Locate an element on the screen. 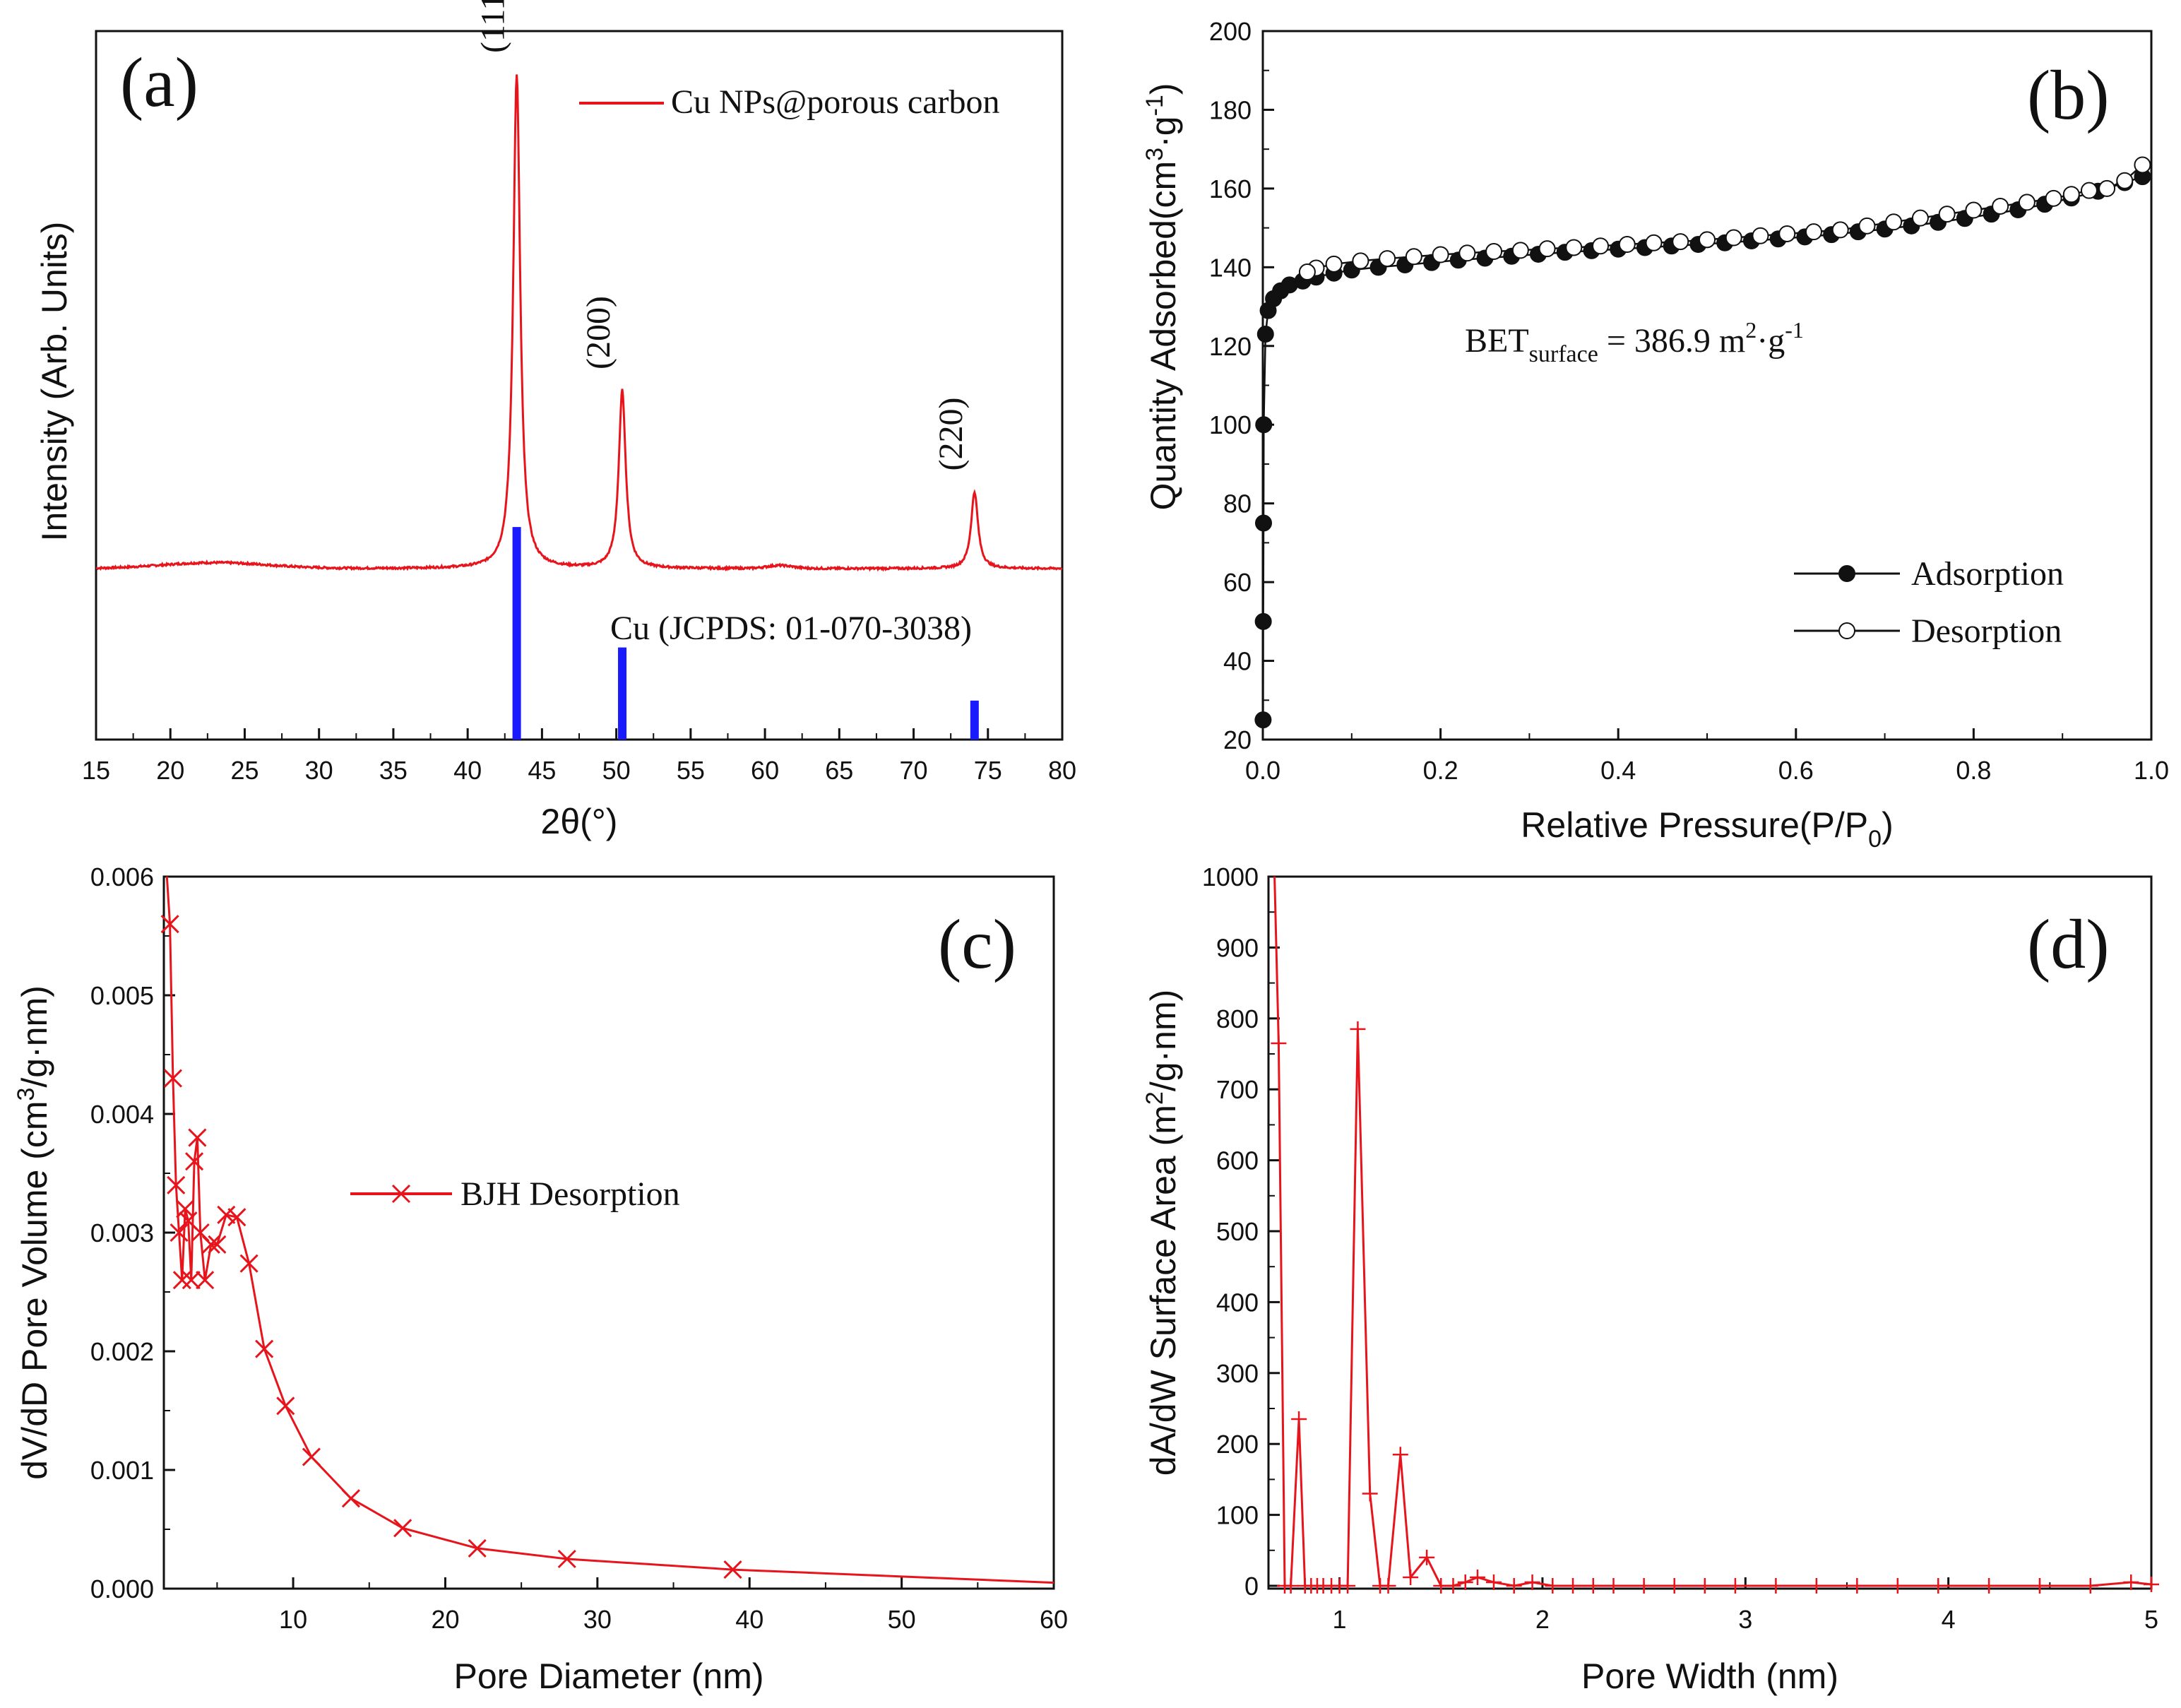 Image resolution: width=2181 pixels, height=1708 pixels. panel-d-x-title: Pore Width (nm) is located at coordinates (1709, 1676).